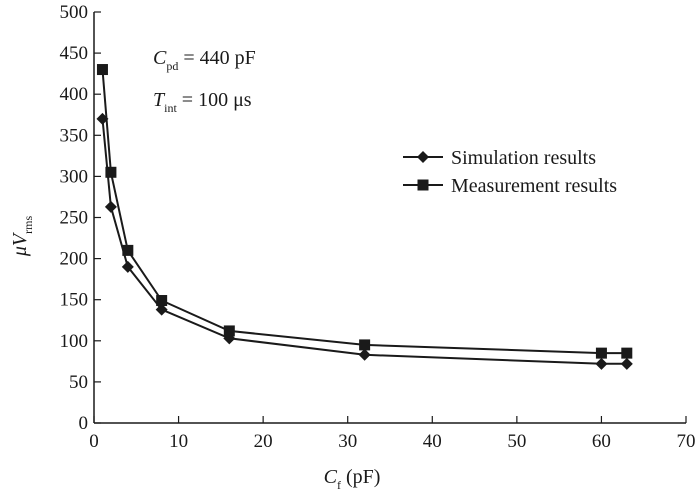  Describe the element at coordinates (601, 441) in the screenshot. I see `x-tick-label: 60` at that location.